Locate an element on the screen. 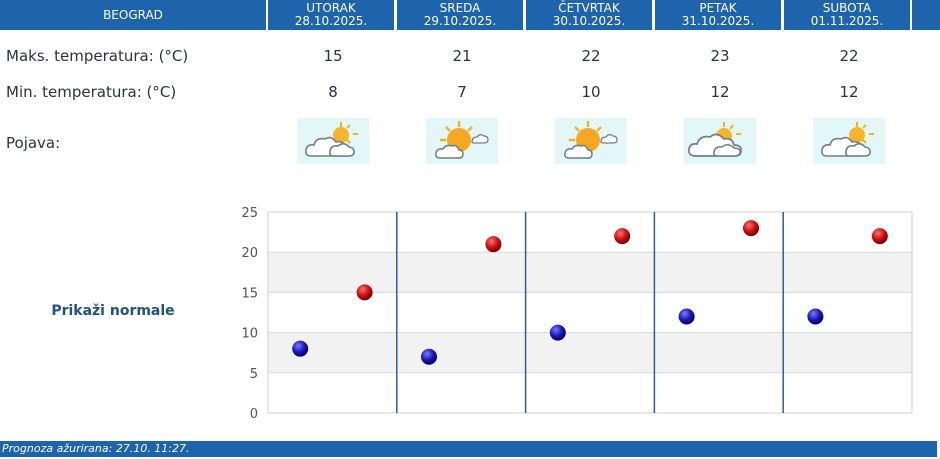 Image resolution: width=940 pixels, height=459 pixels. phenomenon-label: Pojava: is located at coordinates (33, 143).